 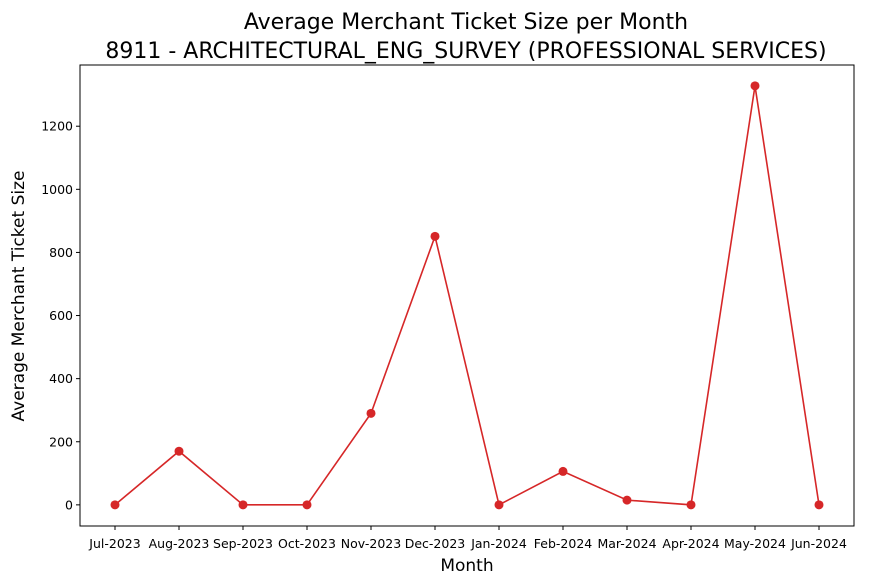 What do you see at coordinates (61, 441) in the screenshot?
I see `y-tick-label: 200` at bounding box center [61, 441].